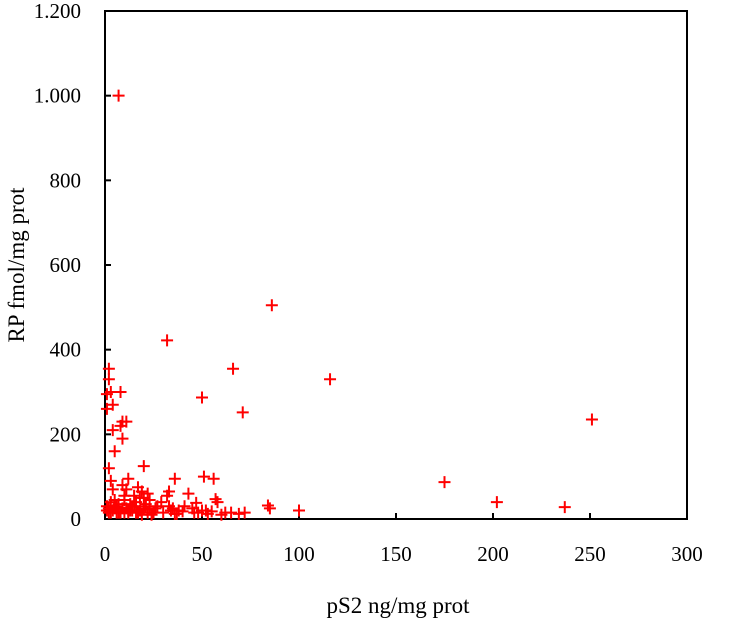  I want to click on y-tick-label: 400, so click(66, 350).